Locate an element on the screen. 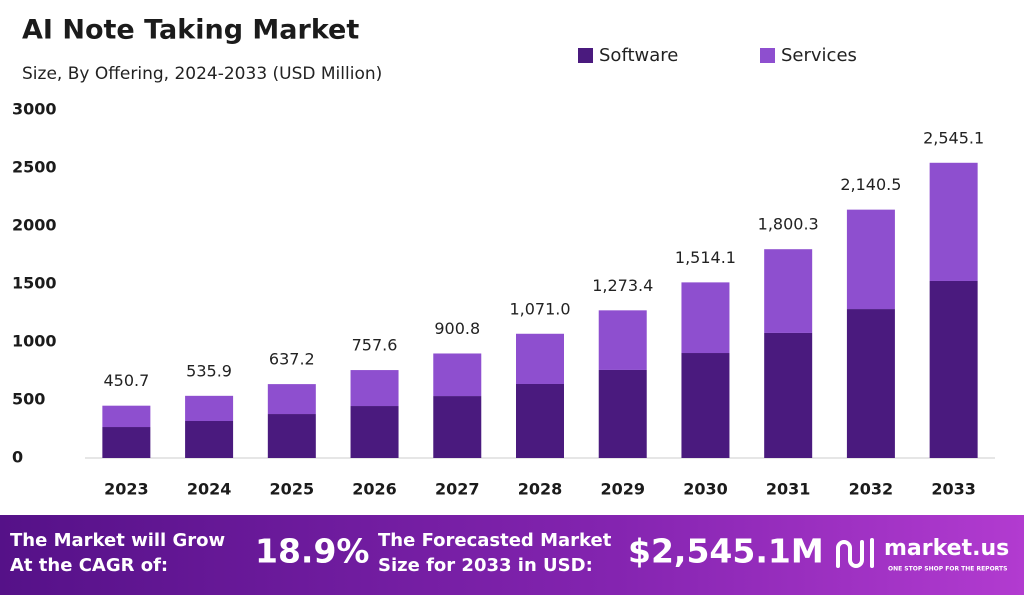  total-label: 1,273.4 is located at coordinates (622, 285).